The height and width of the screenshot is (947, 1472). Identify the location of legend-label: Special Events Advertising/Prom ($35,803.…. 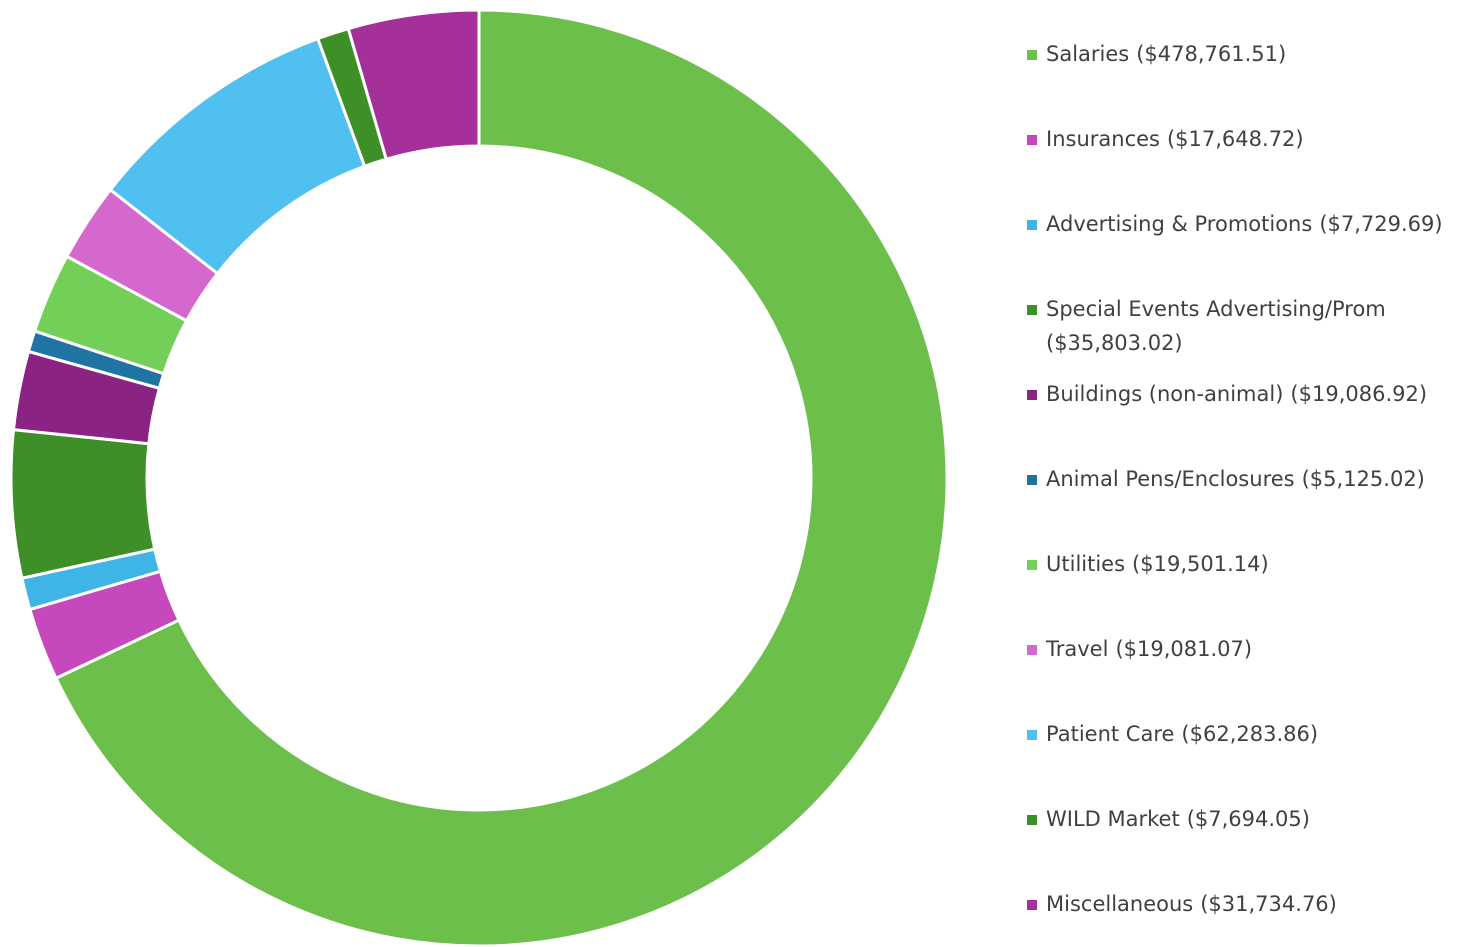
(1216, 326).